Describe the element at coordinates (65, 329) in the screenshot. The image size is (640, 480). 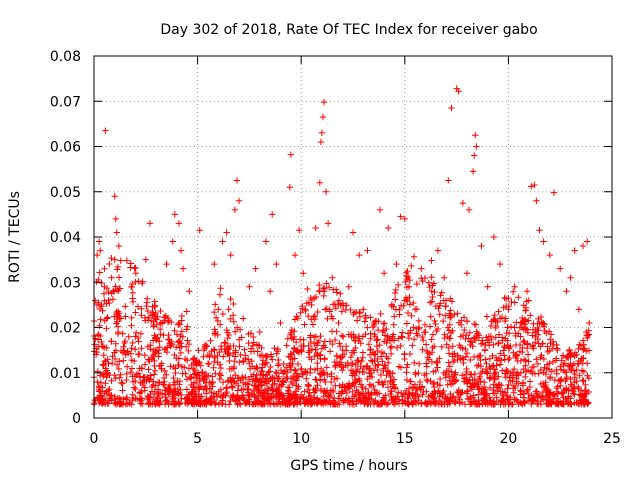
I see `y-tick-label: 0.02` at that location.